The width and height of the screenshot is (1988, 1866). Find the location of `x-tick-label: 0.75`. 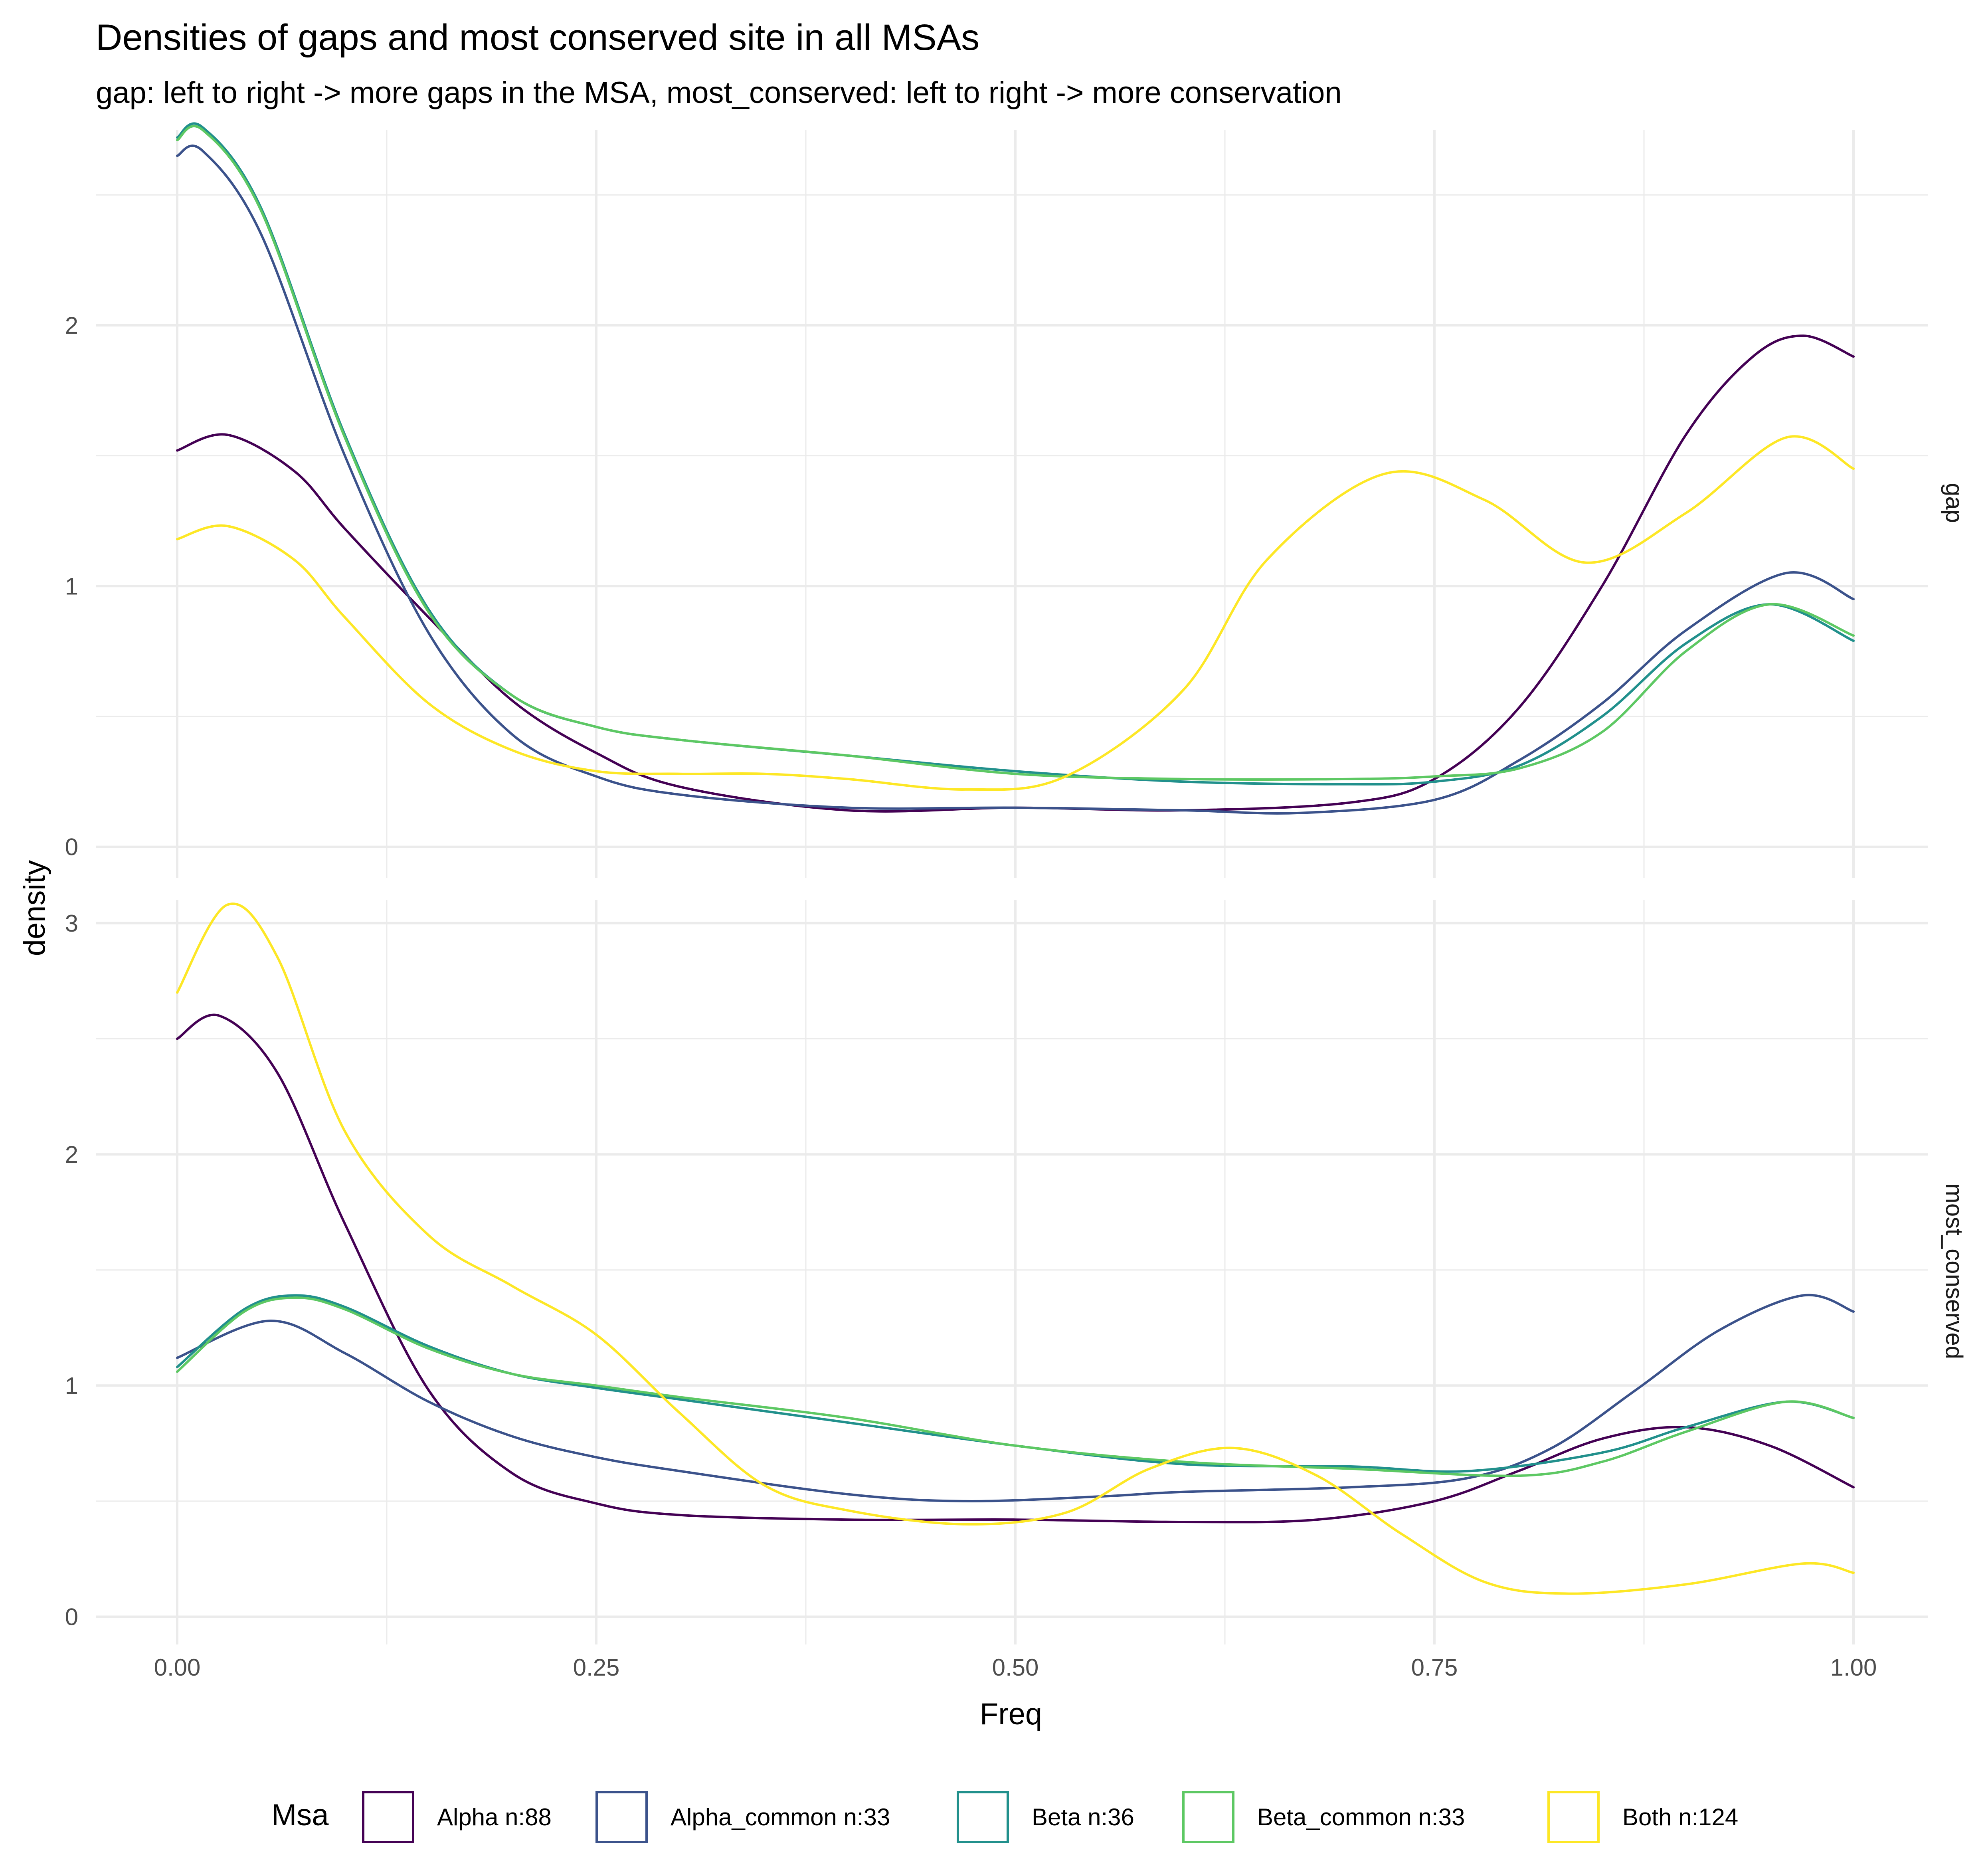

x-tick-label: 0.75 is located at coordinates (1434, 1668).